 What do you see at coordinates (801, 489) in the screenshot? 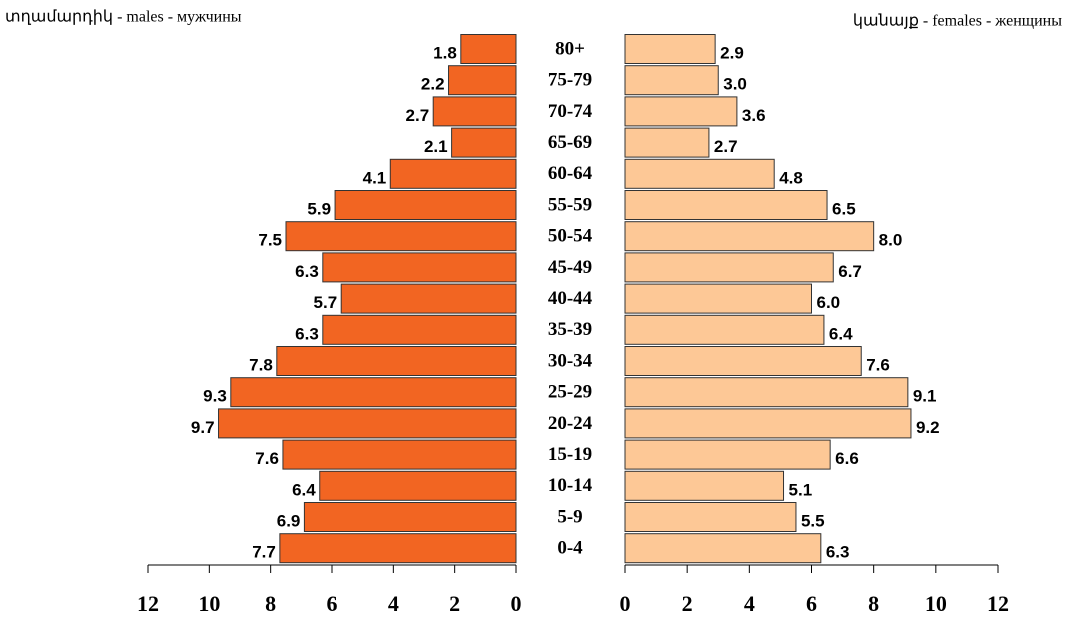
I see `value-label: 5.1` at bounding box center [801, 489].